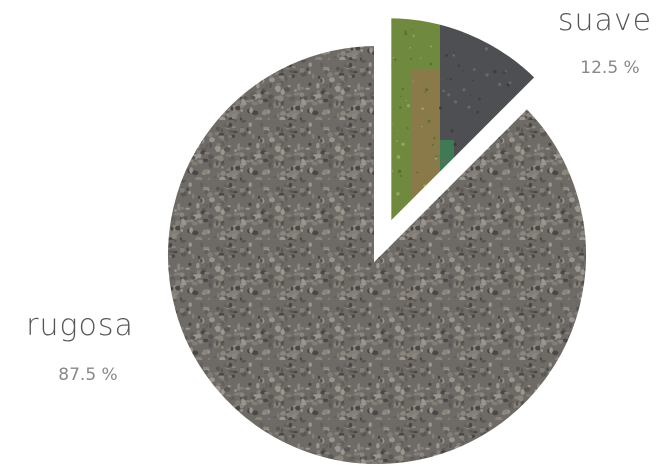  What do you see at coordinates (605, 20) in the screenshot?
I see `category-label: suave` at bounding box center [605, 20].